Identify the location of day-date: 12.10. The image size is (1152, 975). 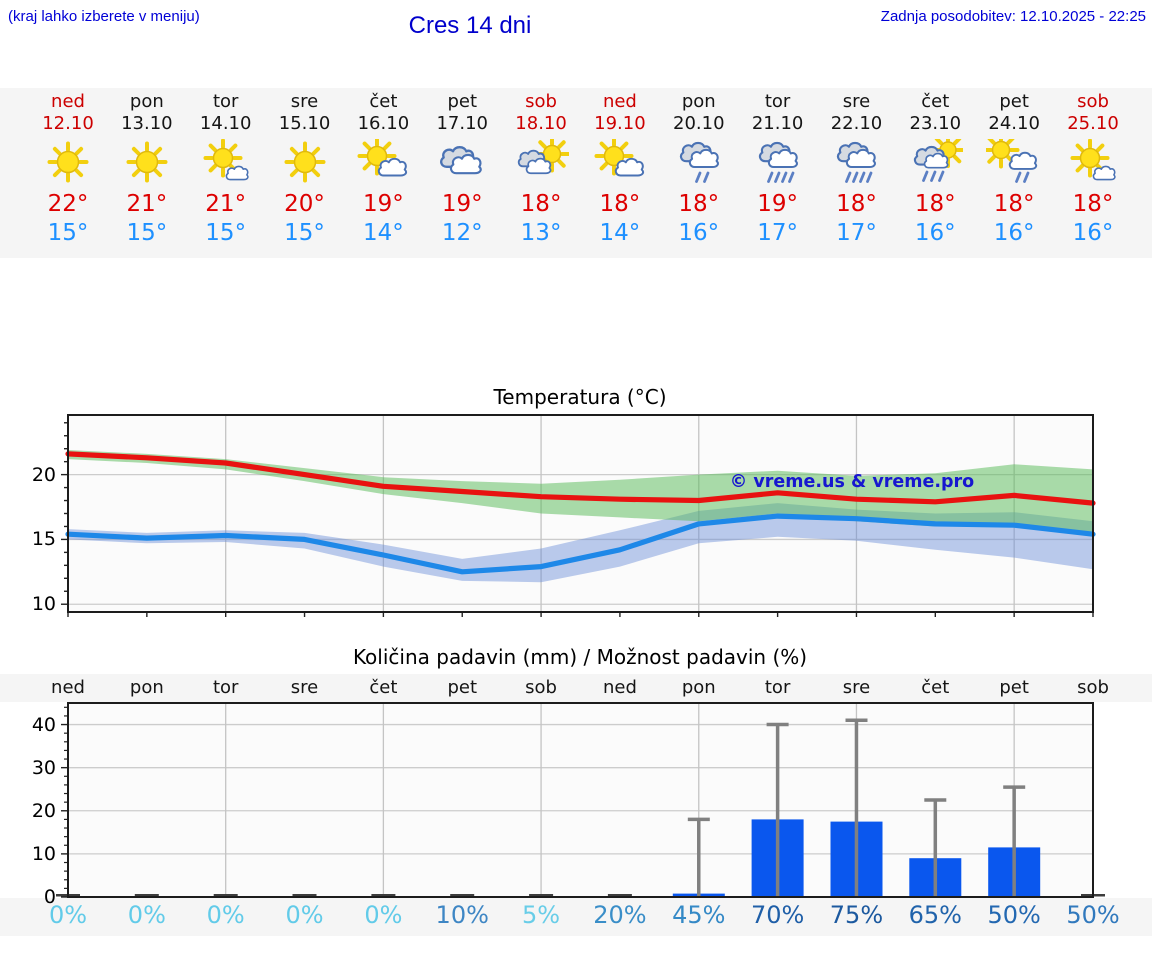
(68, 123).